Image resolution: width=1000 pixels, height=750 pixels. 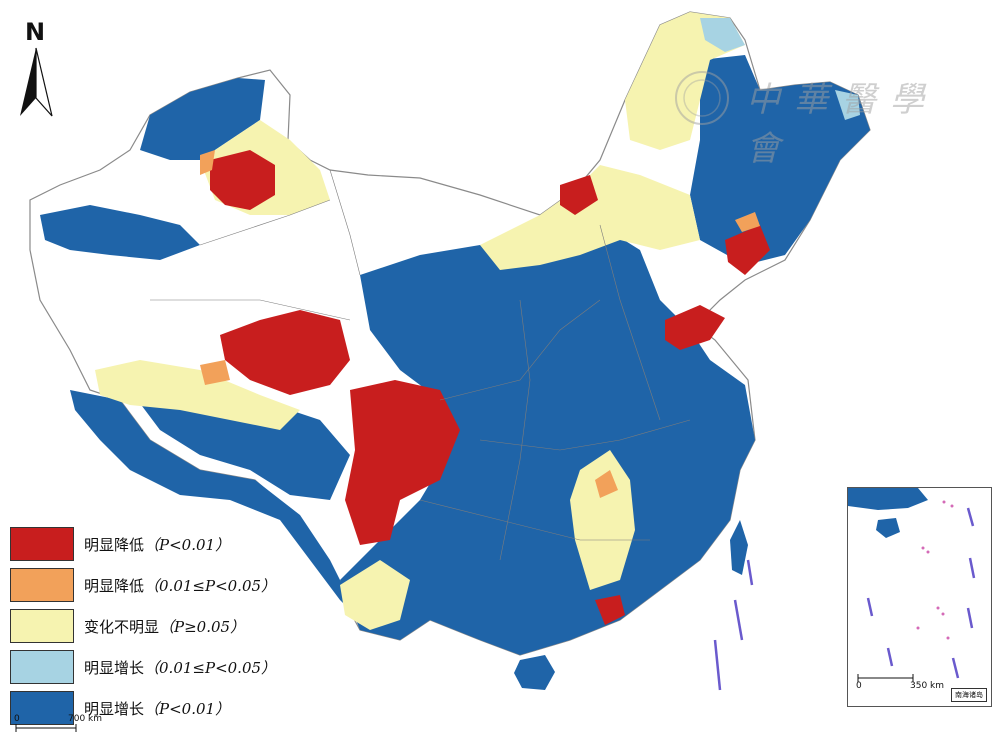 What do you see at coordinates (602, 520) in the screenshot?
I see `central-yellow` at bounding box center [602, 520].